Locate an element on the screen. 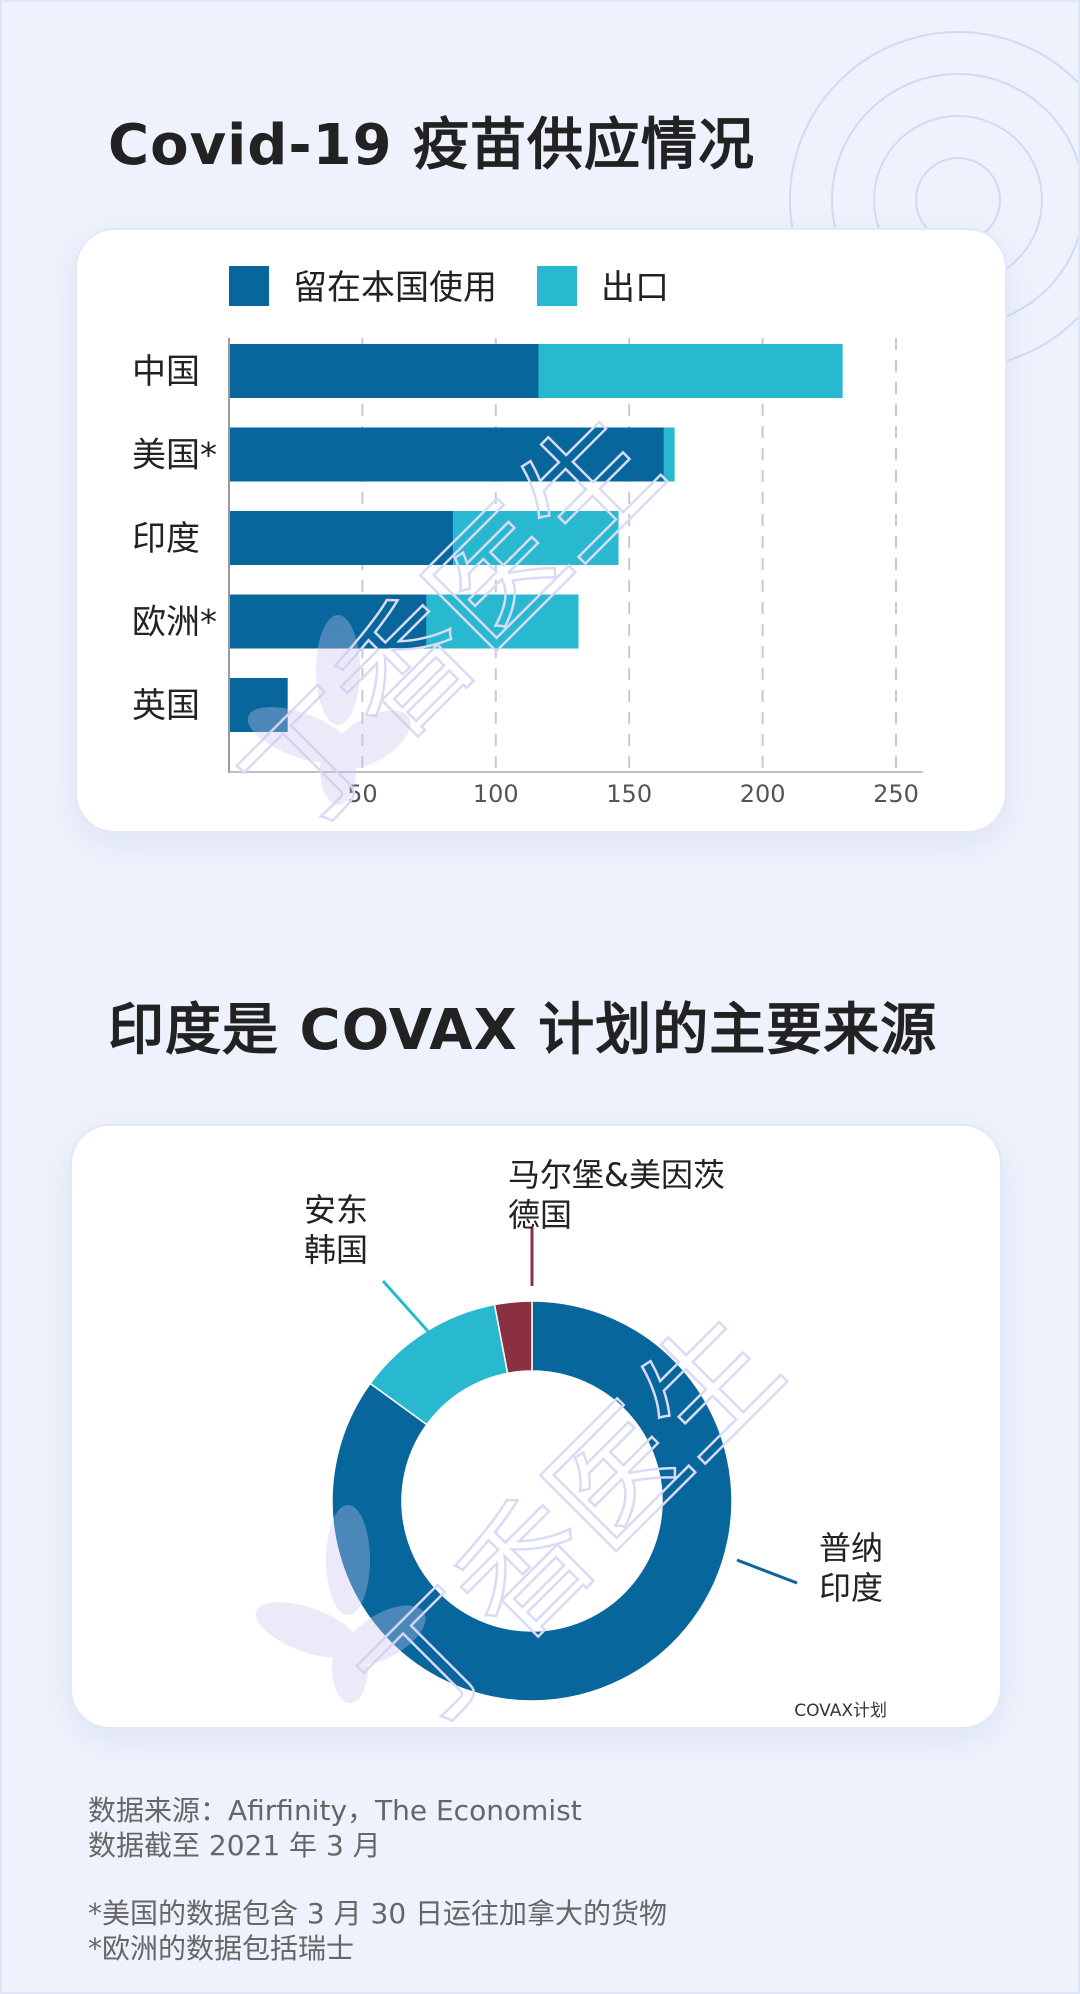 The image size is (1080, 1994). category-label: 英国 is located at coordinates (166, 706).